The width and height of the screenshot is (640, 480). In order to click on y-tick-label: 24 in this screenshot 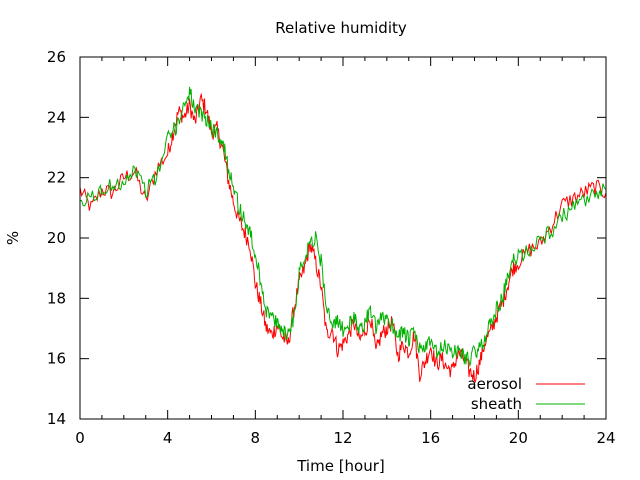, I will do `click(56, 117)`.